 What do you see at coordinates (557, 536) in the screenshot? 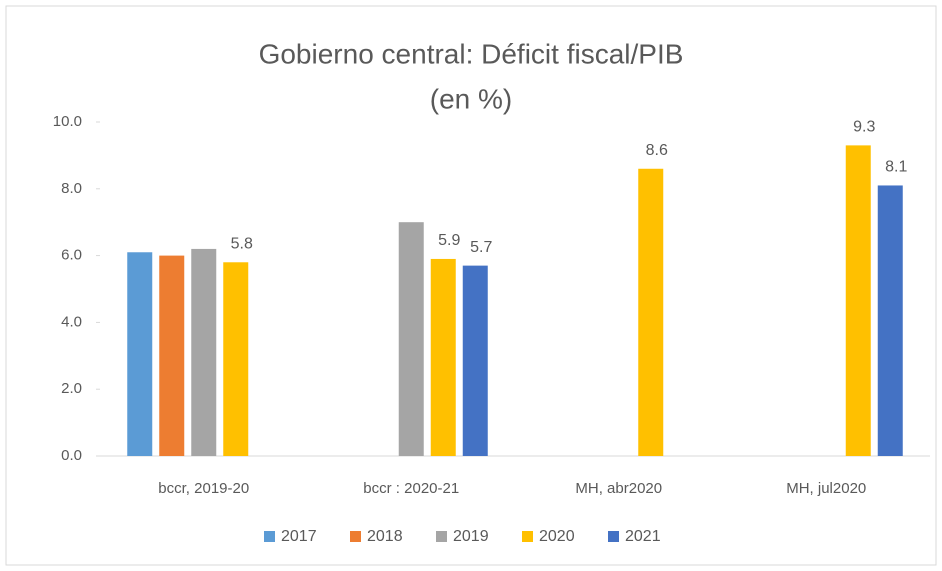
I see `legend-label: 2020` at bounding box center [557, 536].